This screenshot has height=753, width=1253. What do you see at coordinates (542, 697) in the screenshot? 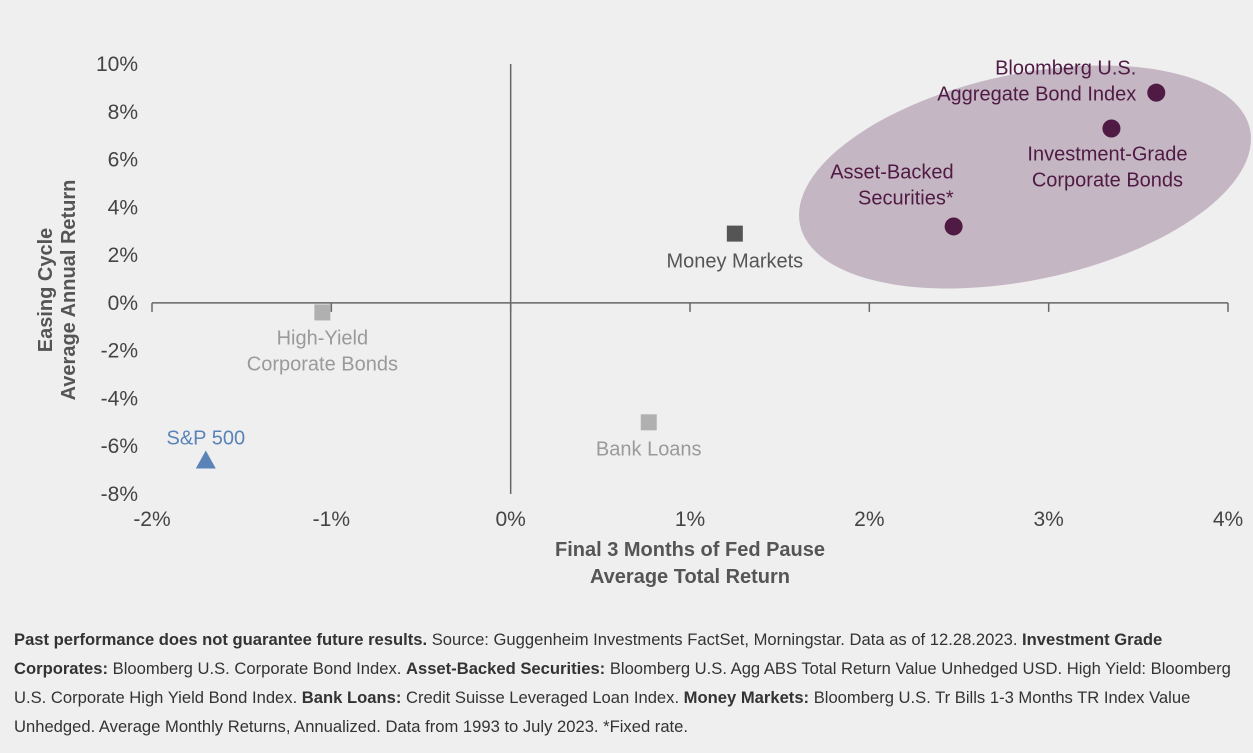
I see `footnote-segment: Credit Suisse Leveraged Loan Index.` at bounding box center [542, 697].